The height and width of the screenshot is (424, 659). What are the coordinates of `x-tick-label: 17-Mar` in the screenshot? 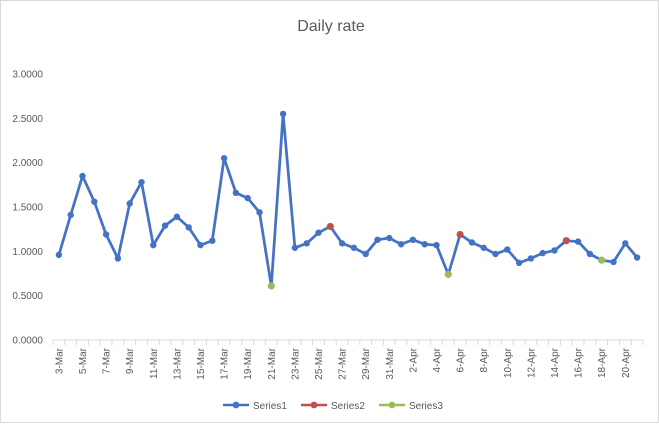 It's located at (225, 363).